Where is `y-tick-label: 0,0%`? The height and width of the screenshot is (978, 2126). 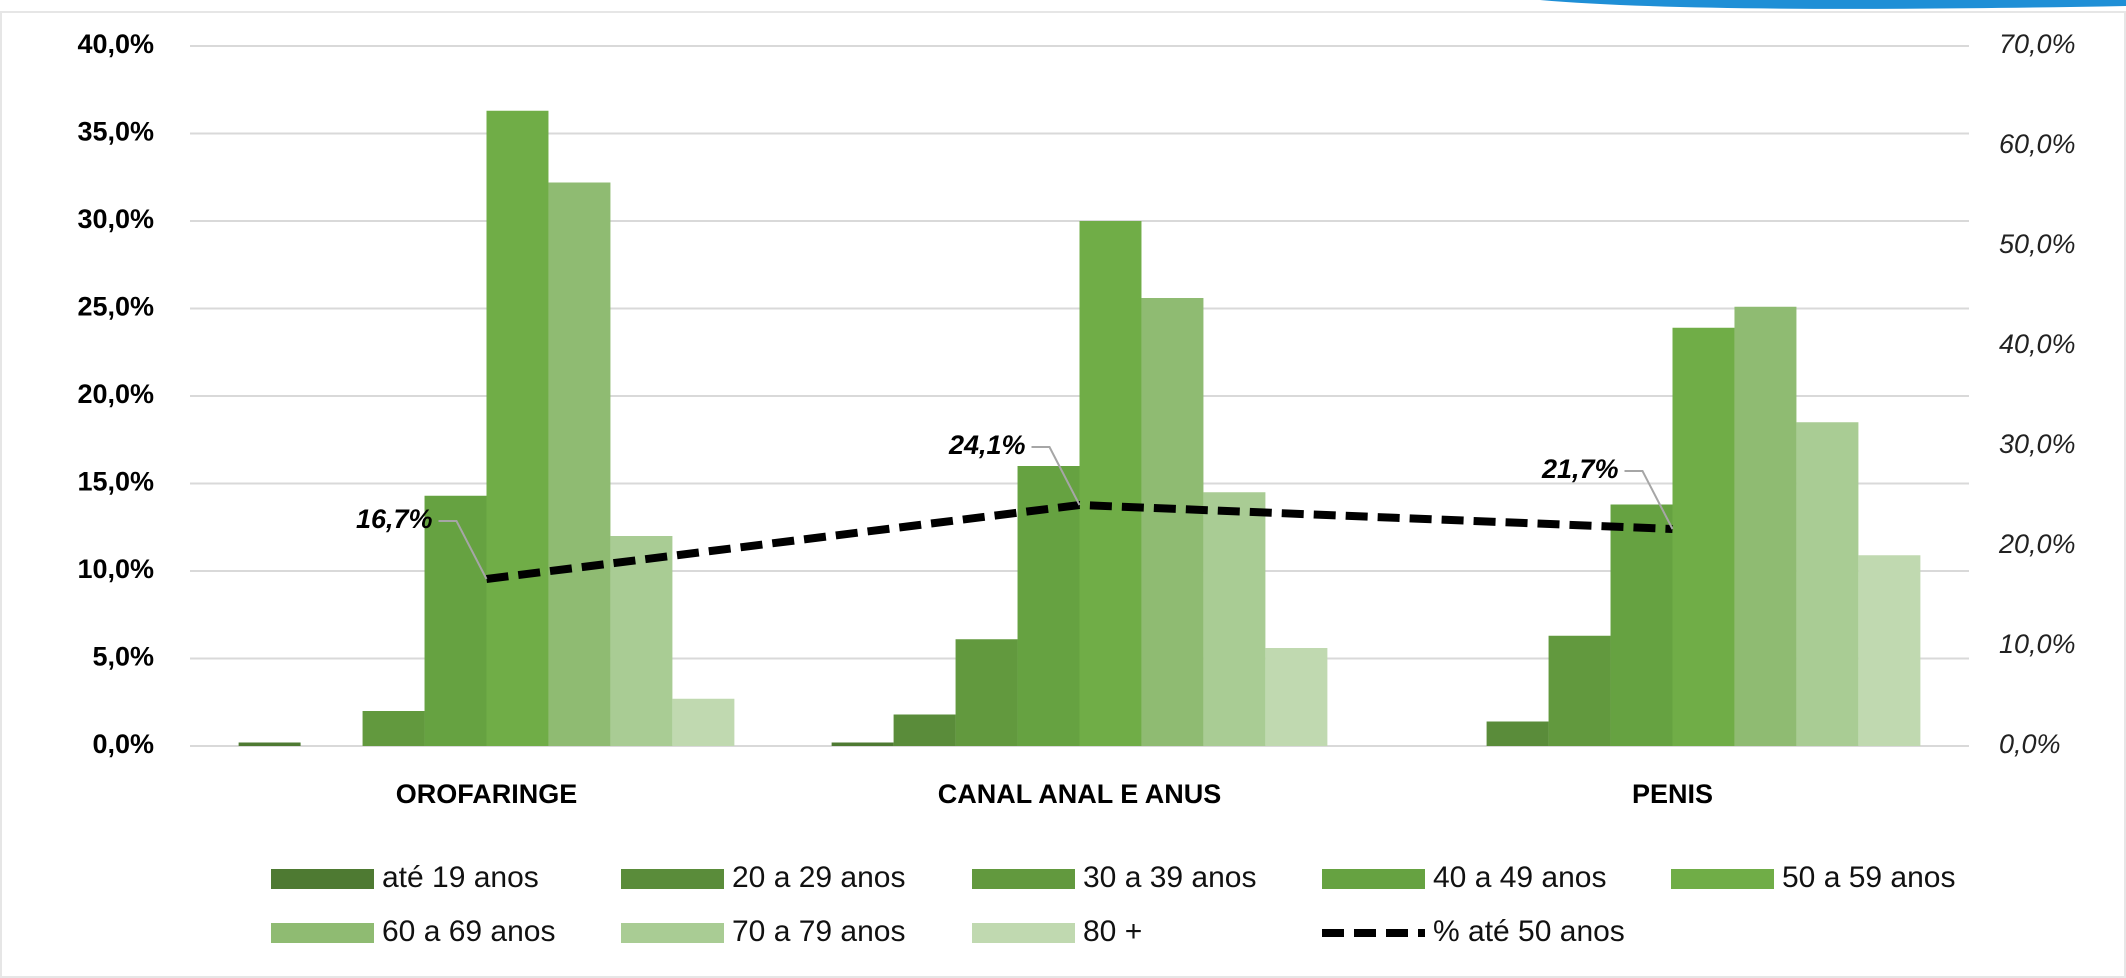
y-tick-label: 0,0% is located at coordinates (123, 744).